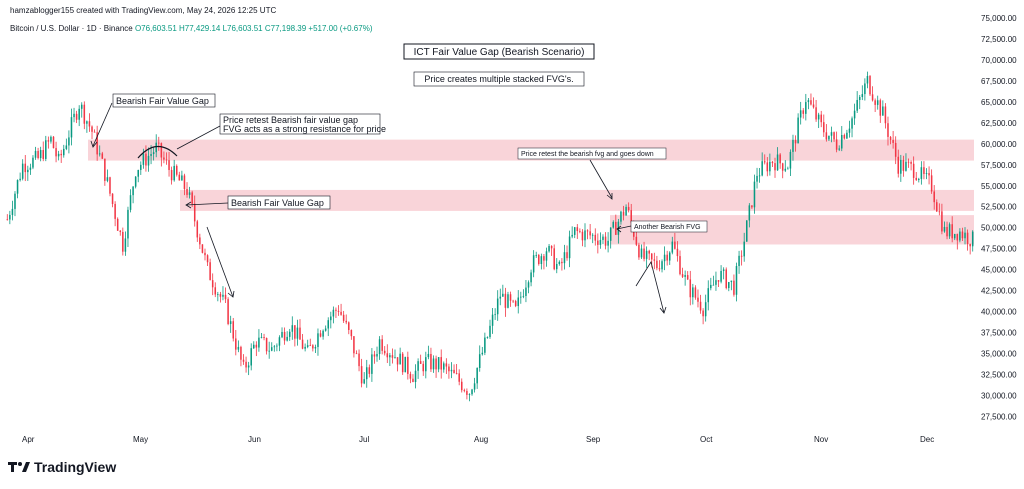 This screenshot has height=489, width=1024. What do you see at coordinates (290, 120) in the screenshot?
I see `annotation-2a: Price retest Bearish fair value gap` at bounding box center [290, 120].